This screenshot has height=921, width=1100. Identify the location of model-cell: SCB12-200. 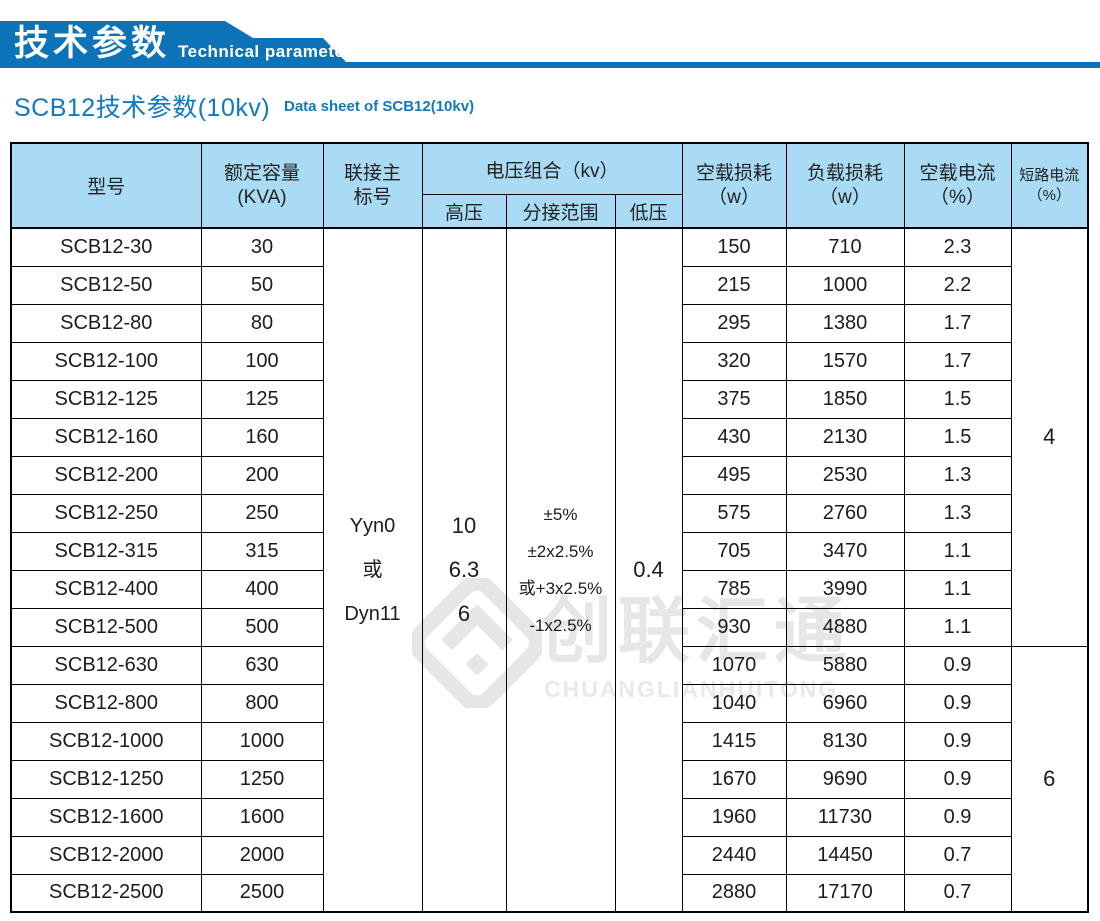
(106, 475).